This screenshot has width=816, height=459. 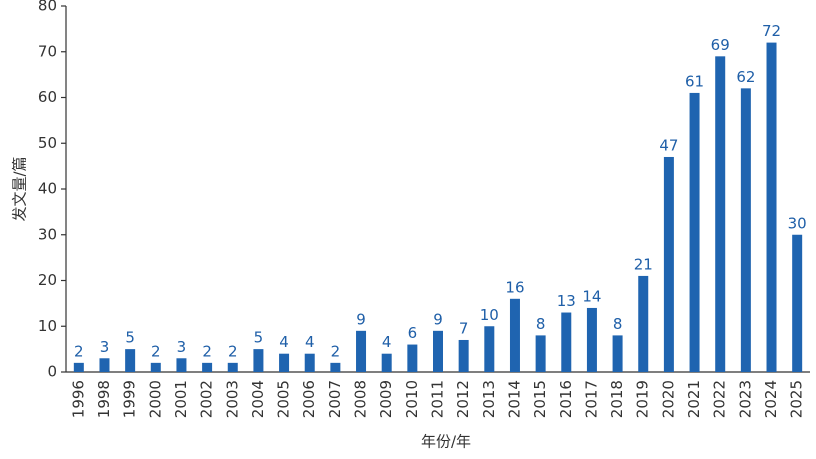 What do you see at coordinates (668, 145) in the screenshot?
I see `value-label: 47` at bounding box center [668, 145].